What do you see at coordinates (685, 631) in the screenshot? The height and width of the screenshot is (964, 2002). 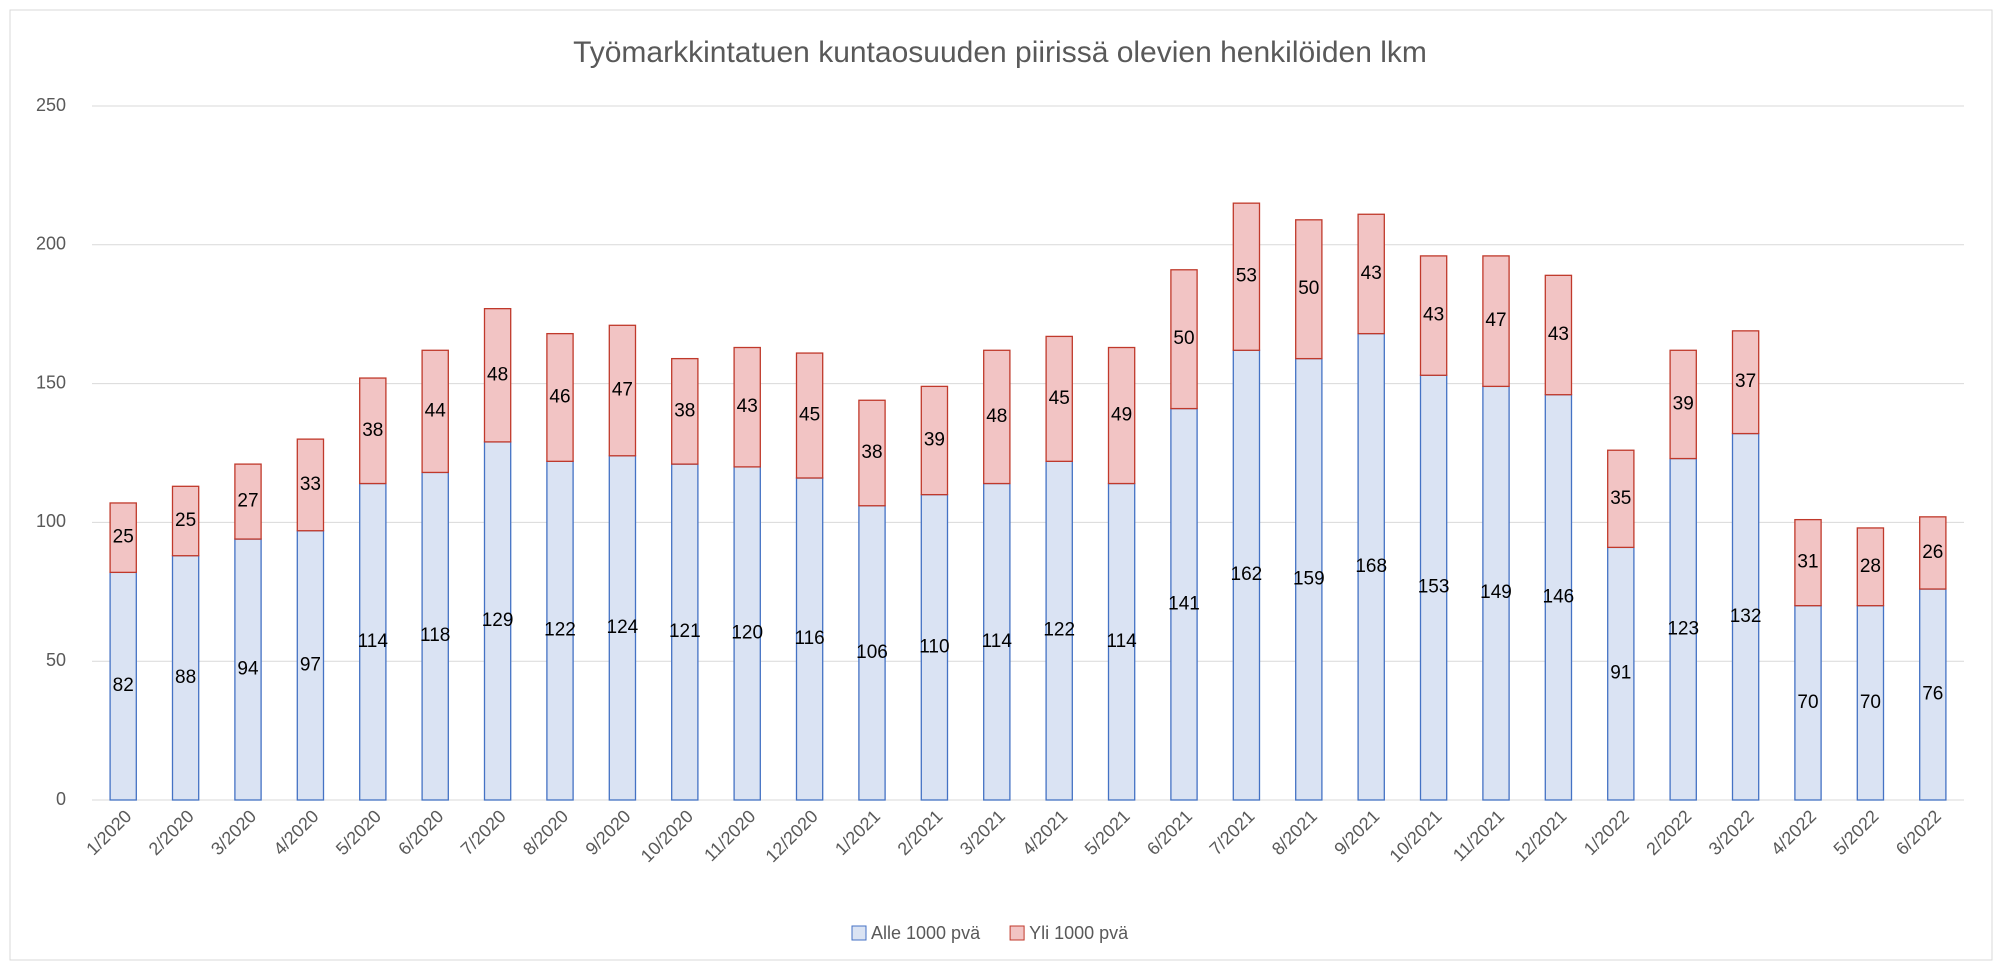 I see `data-label: 121` at bounding box center [685, 631].